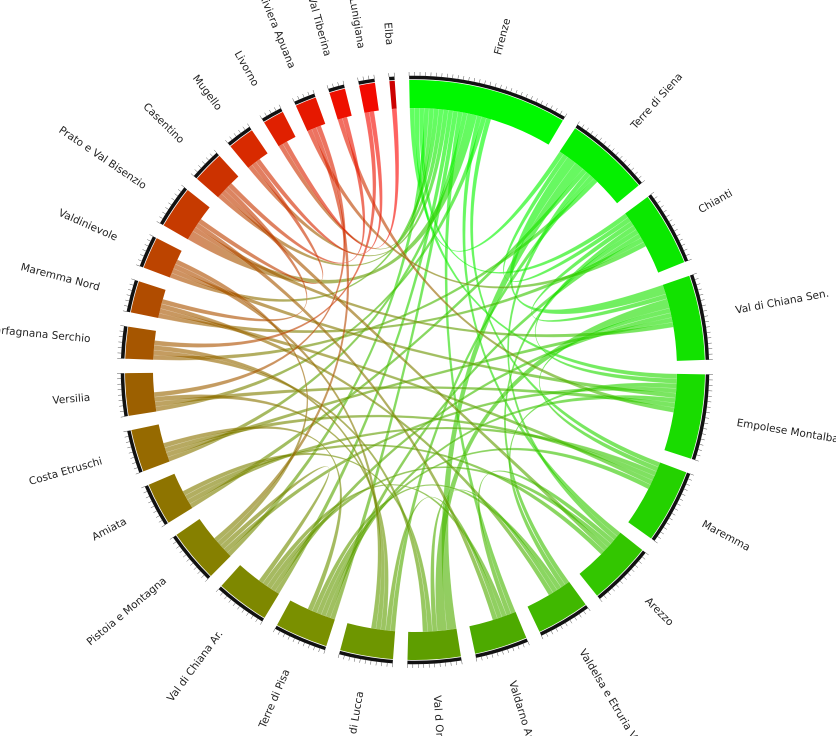 The width and height of the screenshot is (836, 736). Describe the element at coordinates (148, 252) in the screenshot. I see `segment-track-valdinievole` at that location.